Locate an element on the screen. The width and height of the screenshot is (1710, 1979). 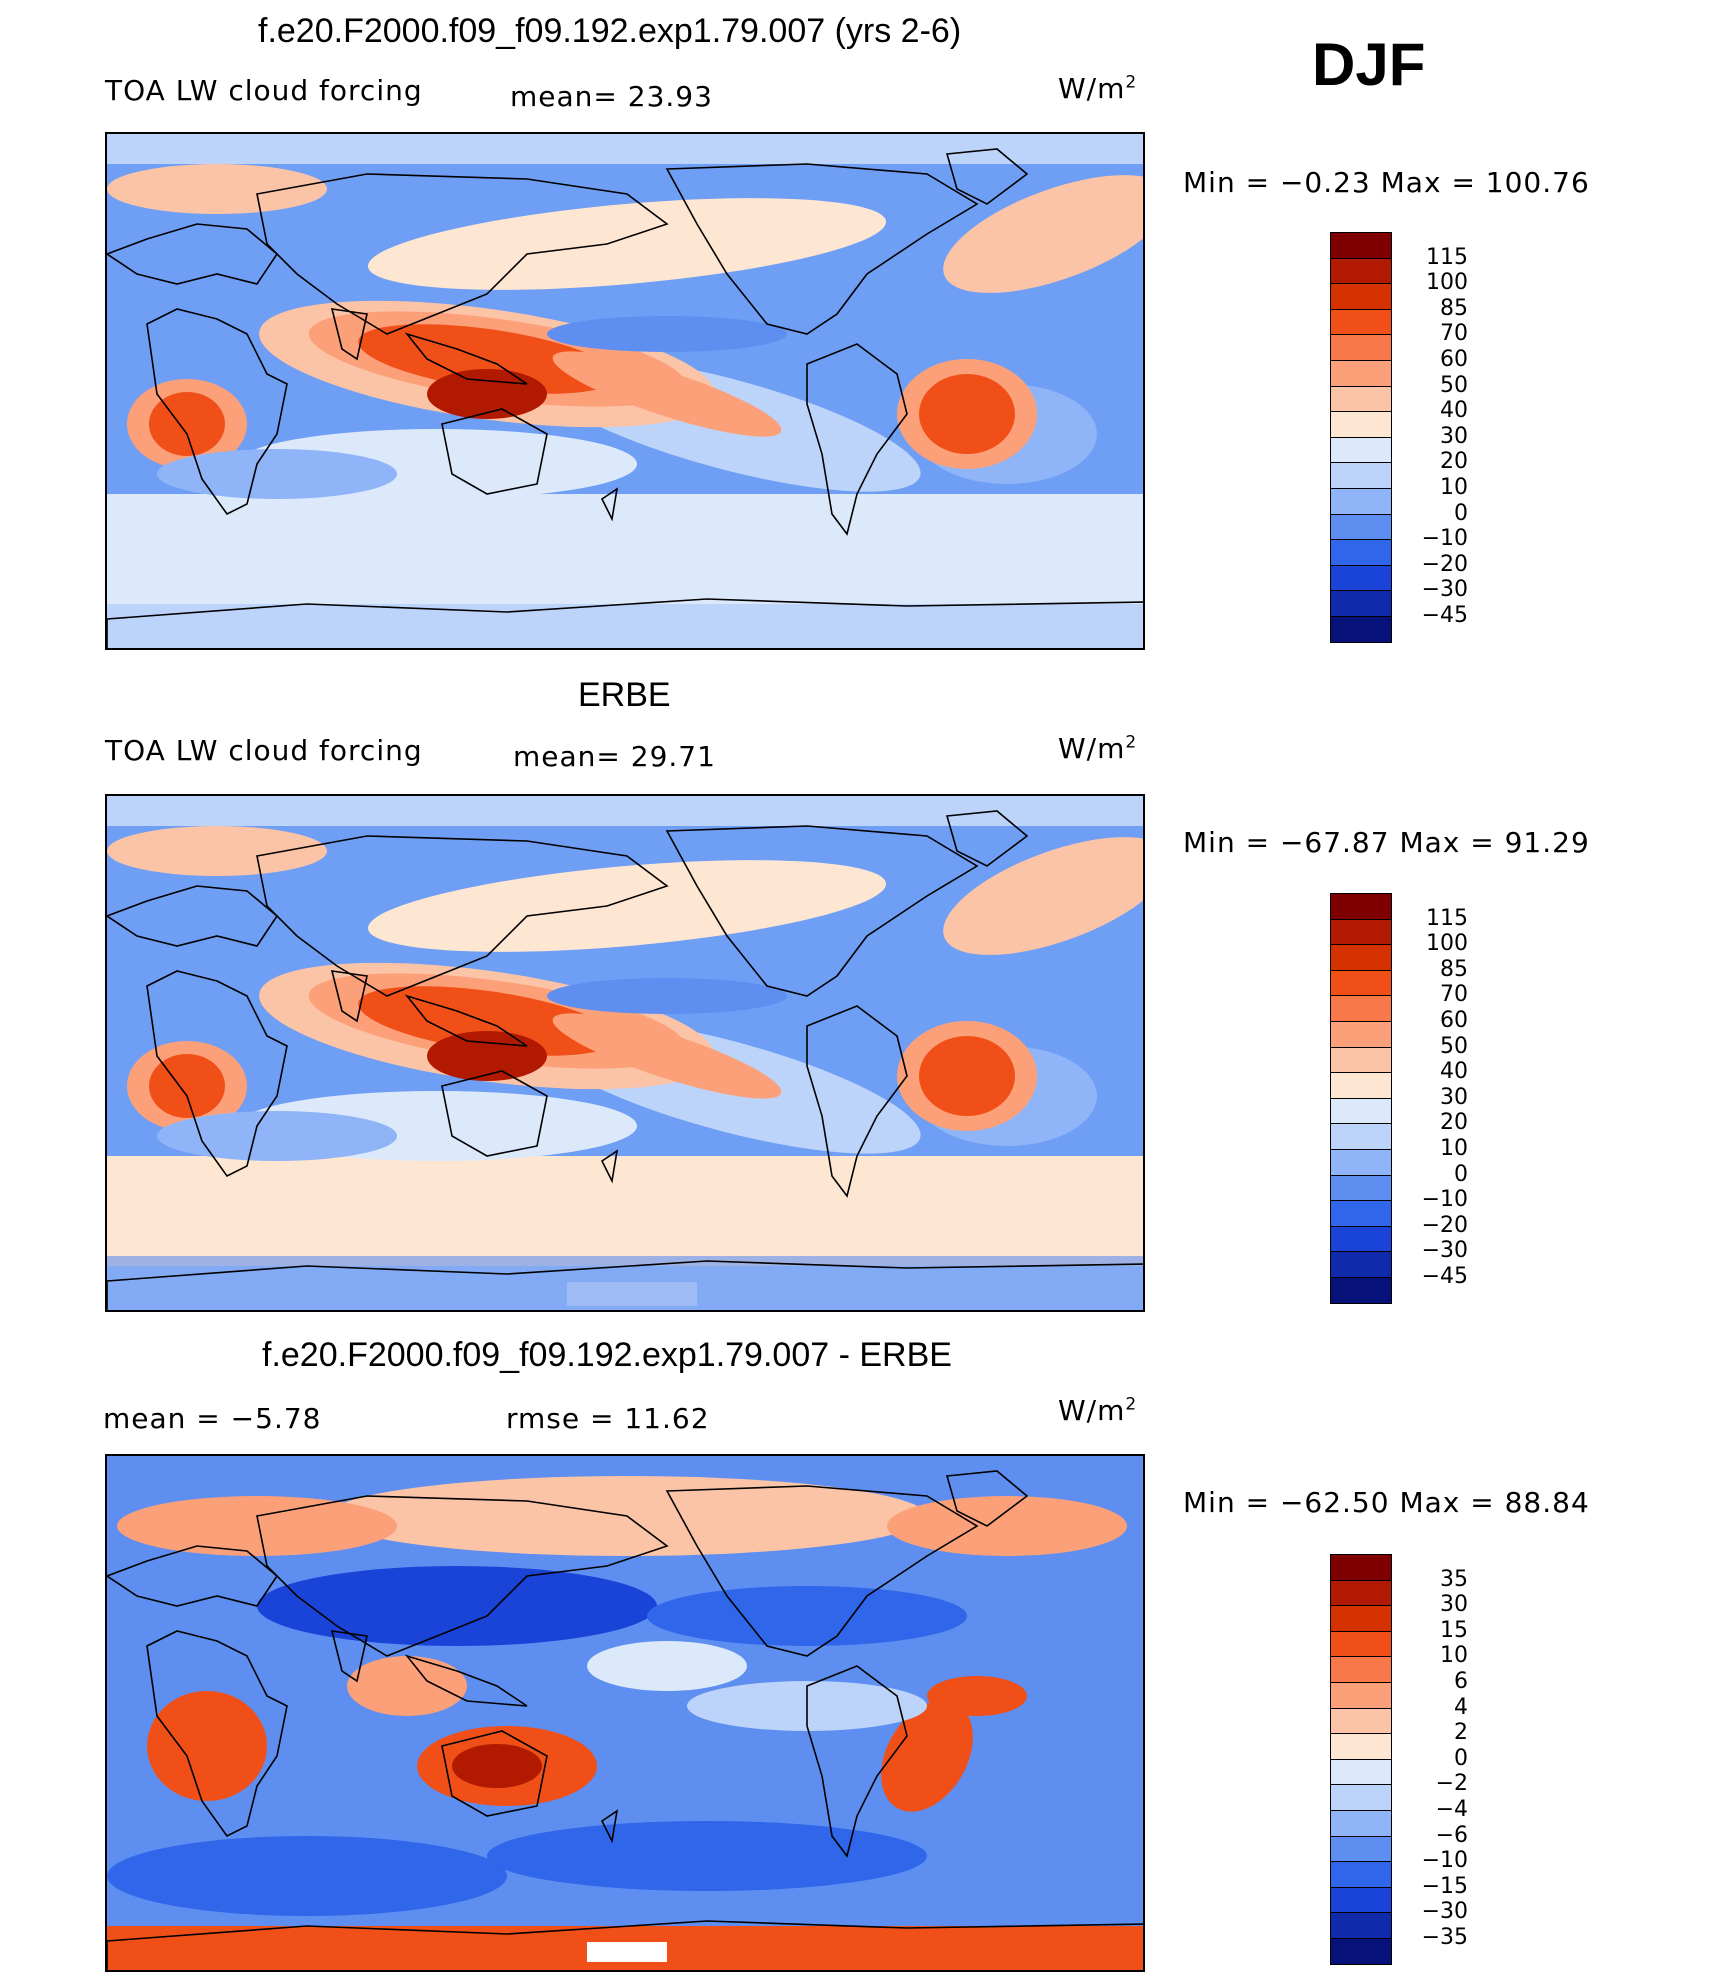
colorbar-tick-label: 100 is located at coordinates (1447, 283).